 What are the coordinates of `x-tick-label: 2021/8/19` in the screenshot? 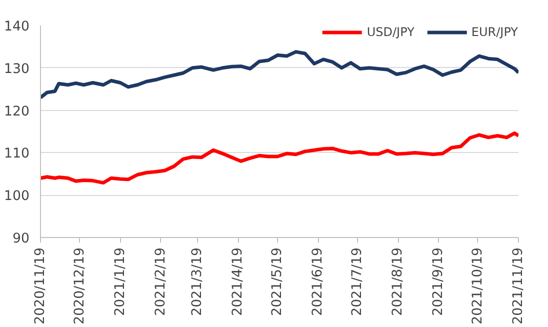 It's located at (398, 281).